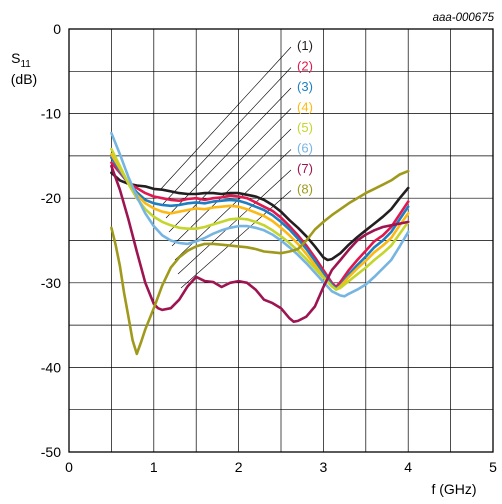  I want to click on y-axis-unit: (dB), so click(24, 79).